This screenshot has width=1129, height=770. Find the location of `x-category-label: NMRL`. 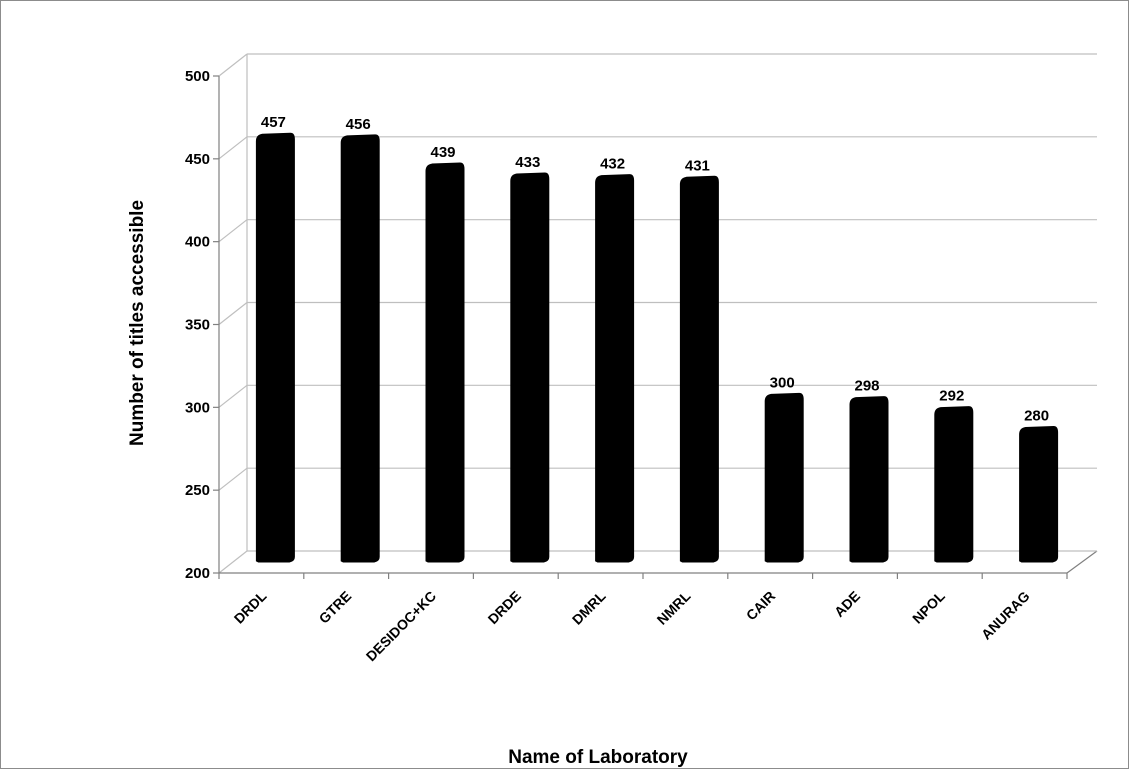

x-category-label: NMRL is located at coordinates (674, 607).